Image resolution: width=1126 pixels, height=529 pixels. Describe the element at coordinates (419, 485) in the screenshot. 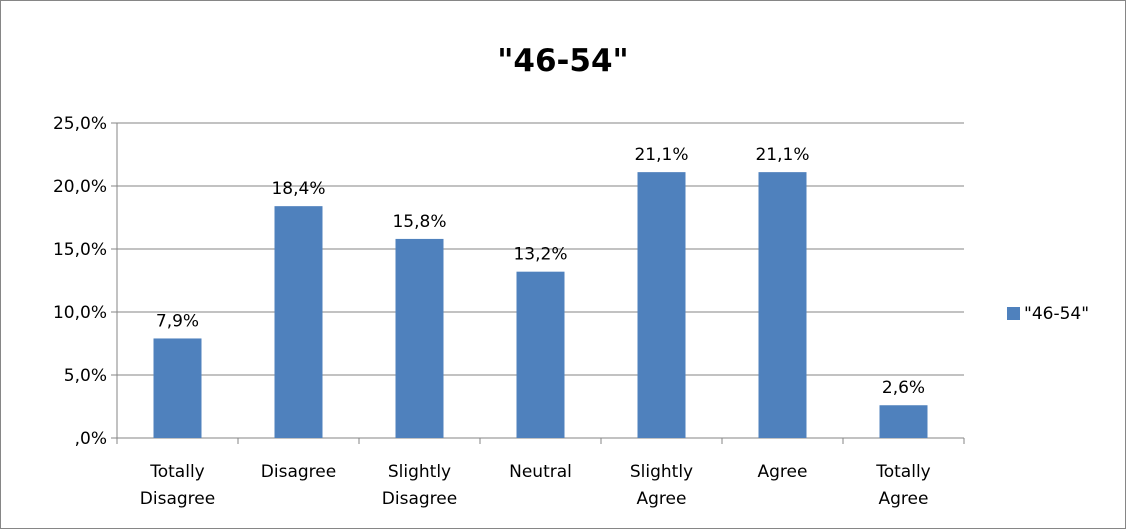

I see `category-label: Slightly Disagree` at that location.